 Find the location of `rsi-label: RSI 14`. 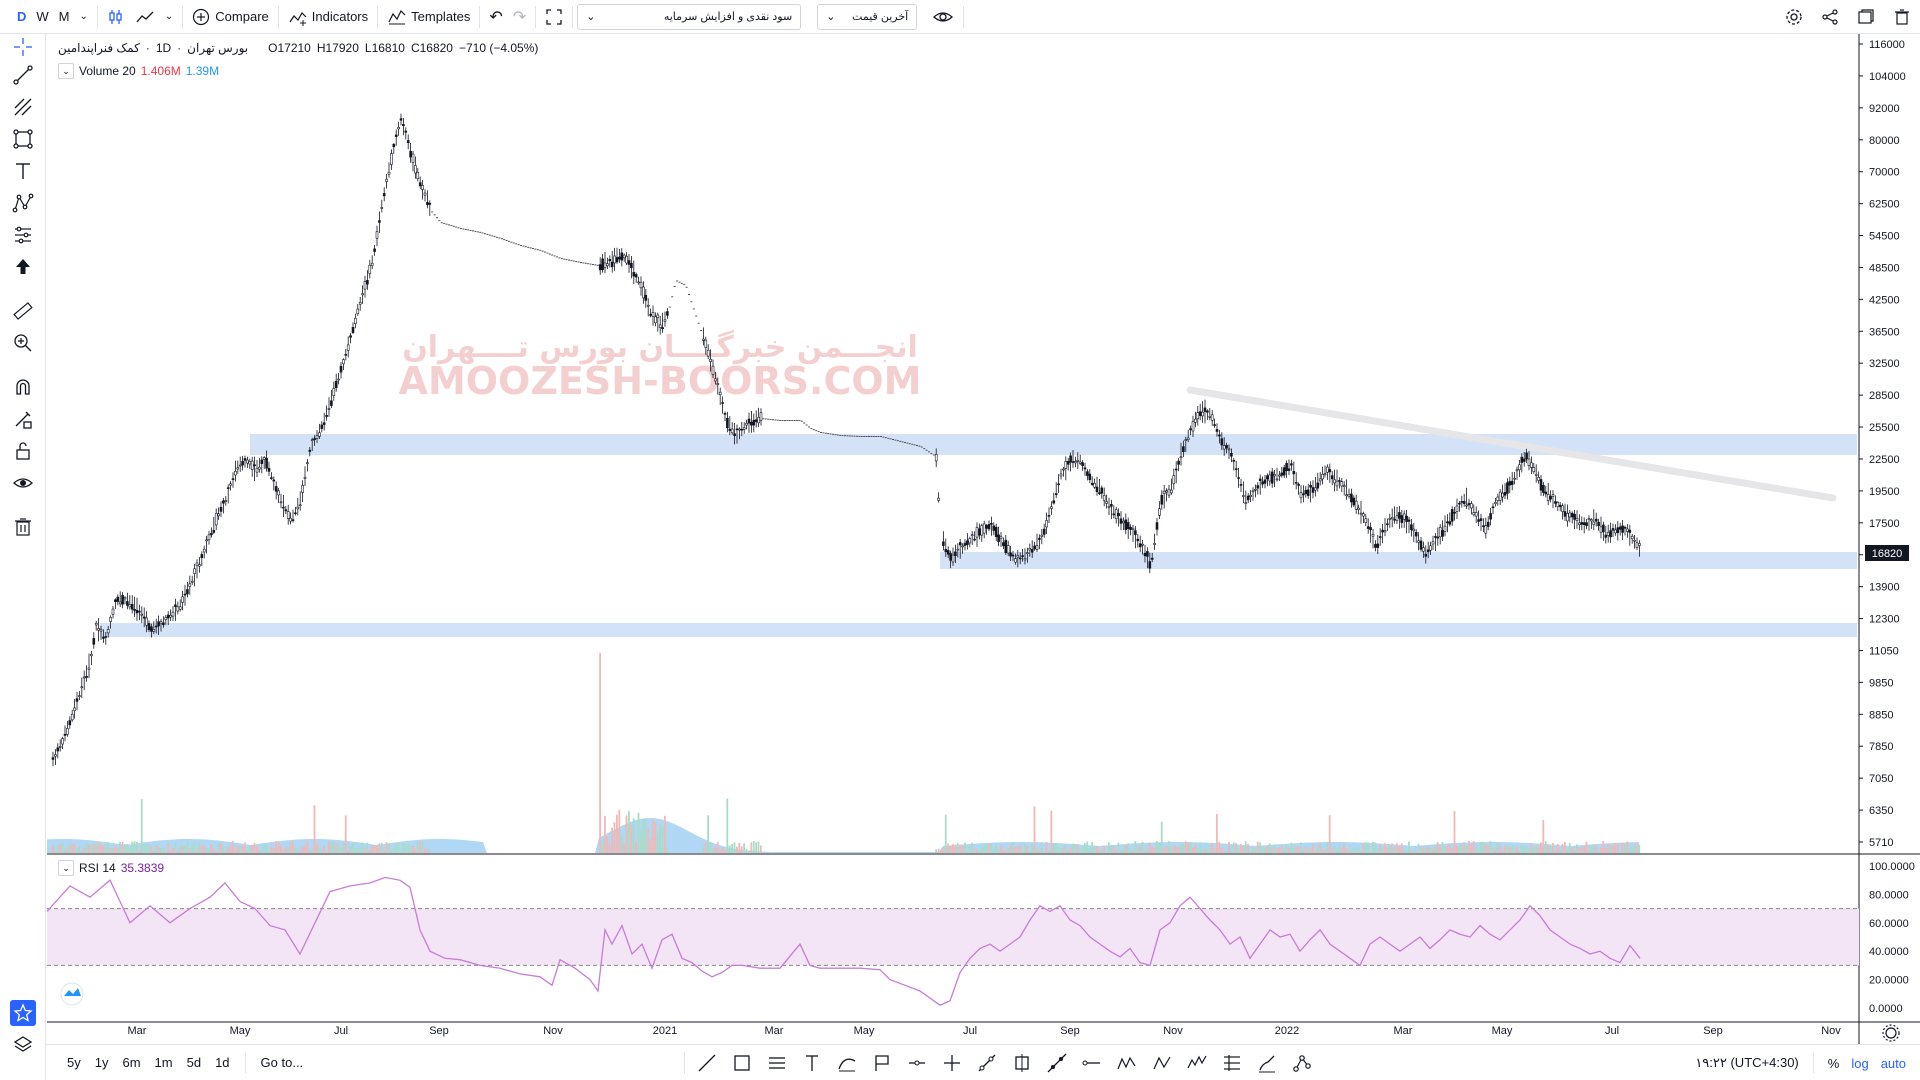

rsi-label: RSI 14 is located at coordinates (97, 868).